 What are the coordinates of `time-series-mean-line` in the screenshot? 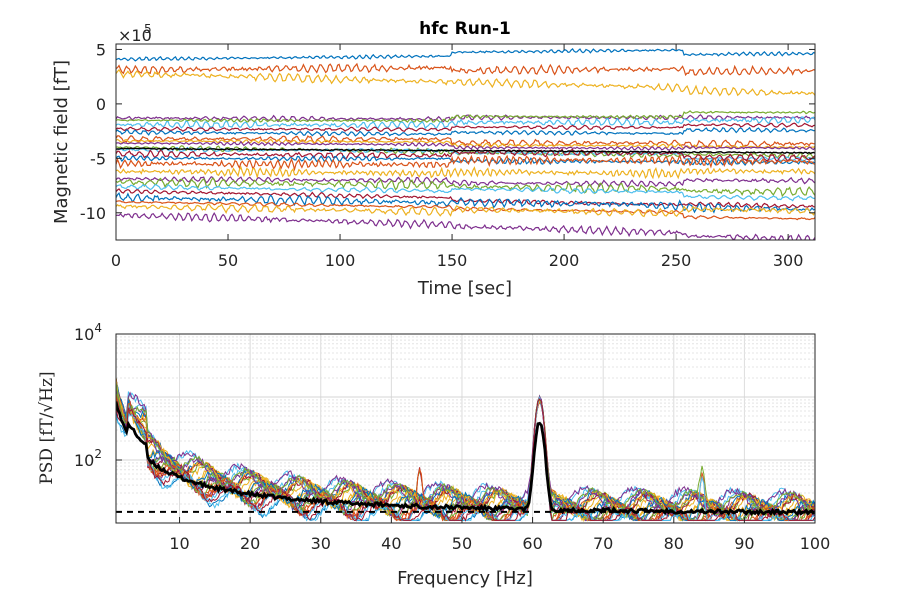 It's located at (465, 151).